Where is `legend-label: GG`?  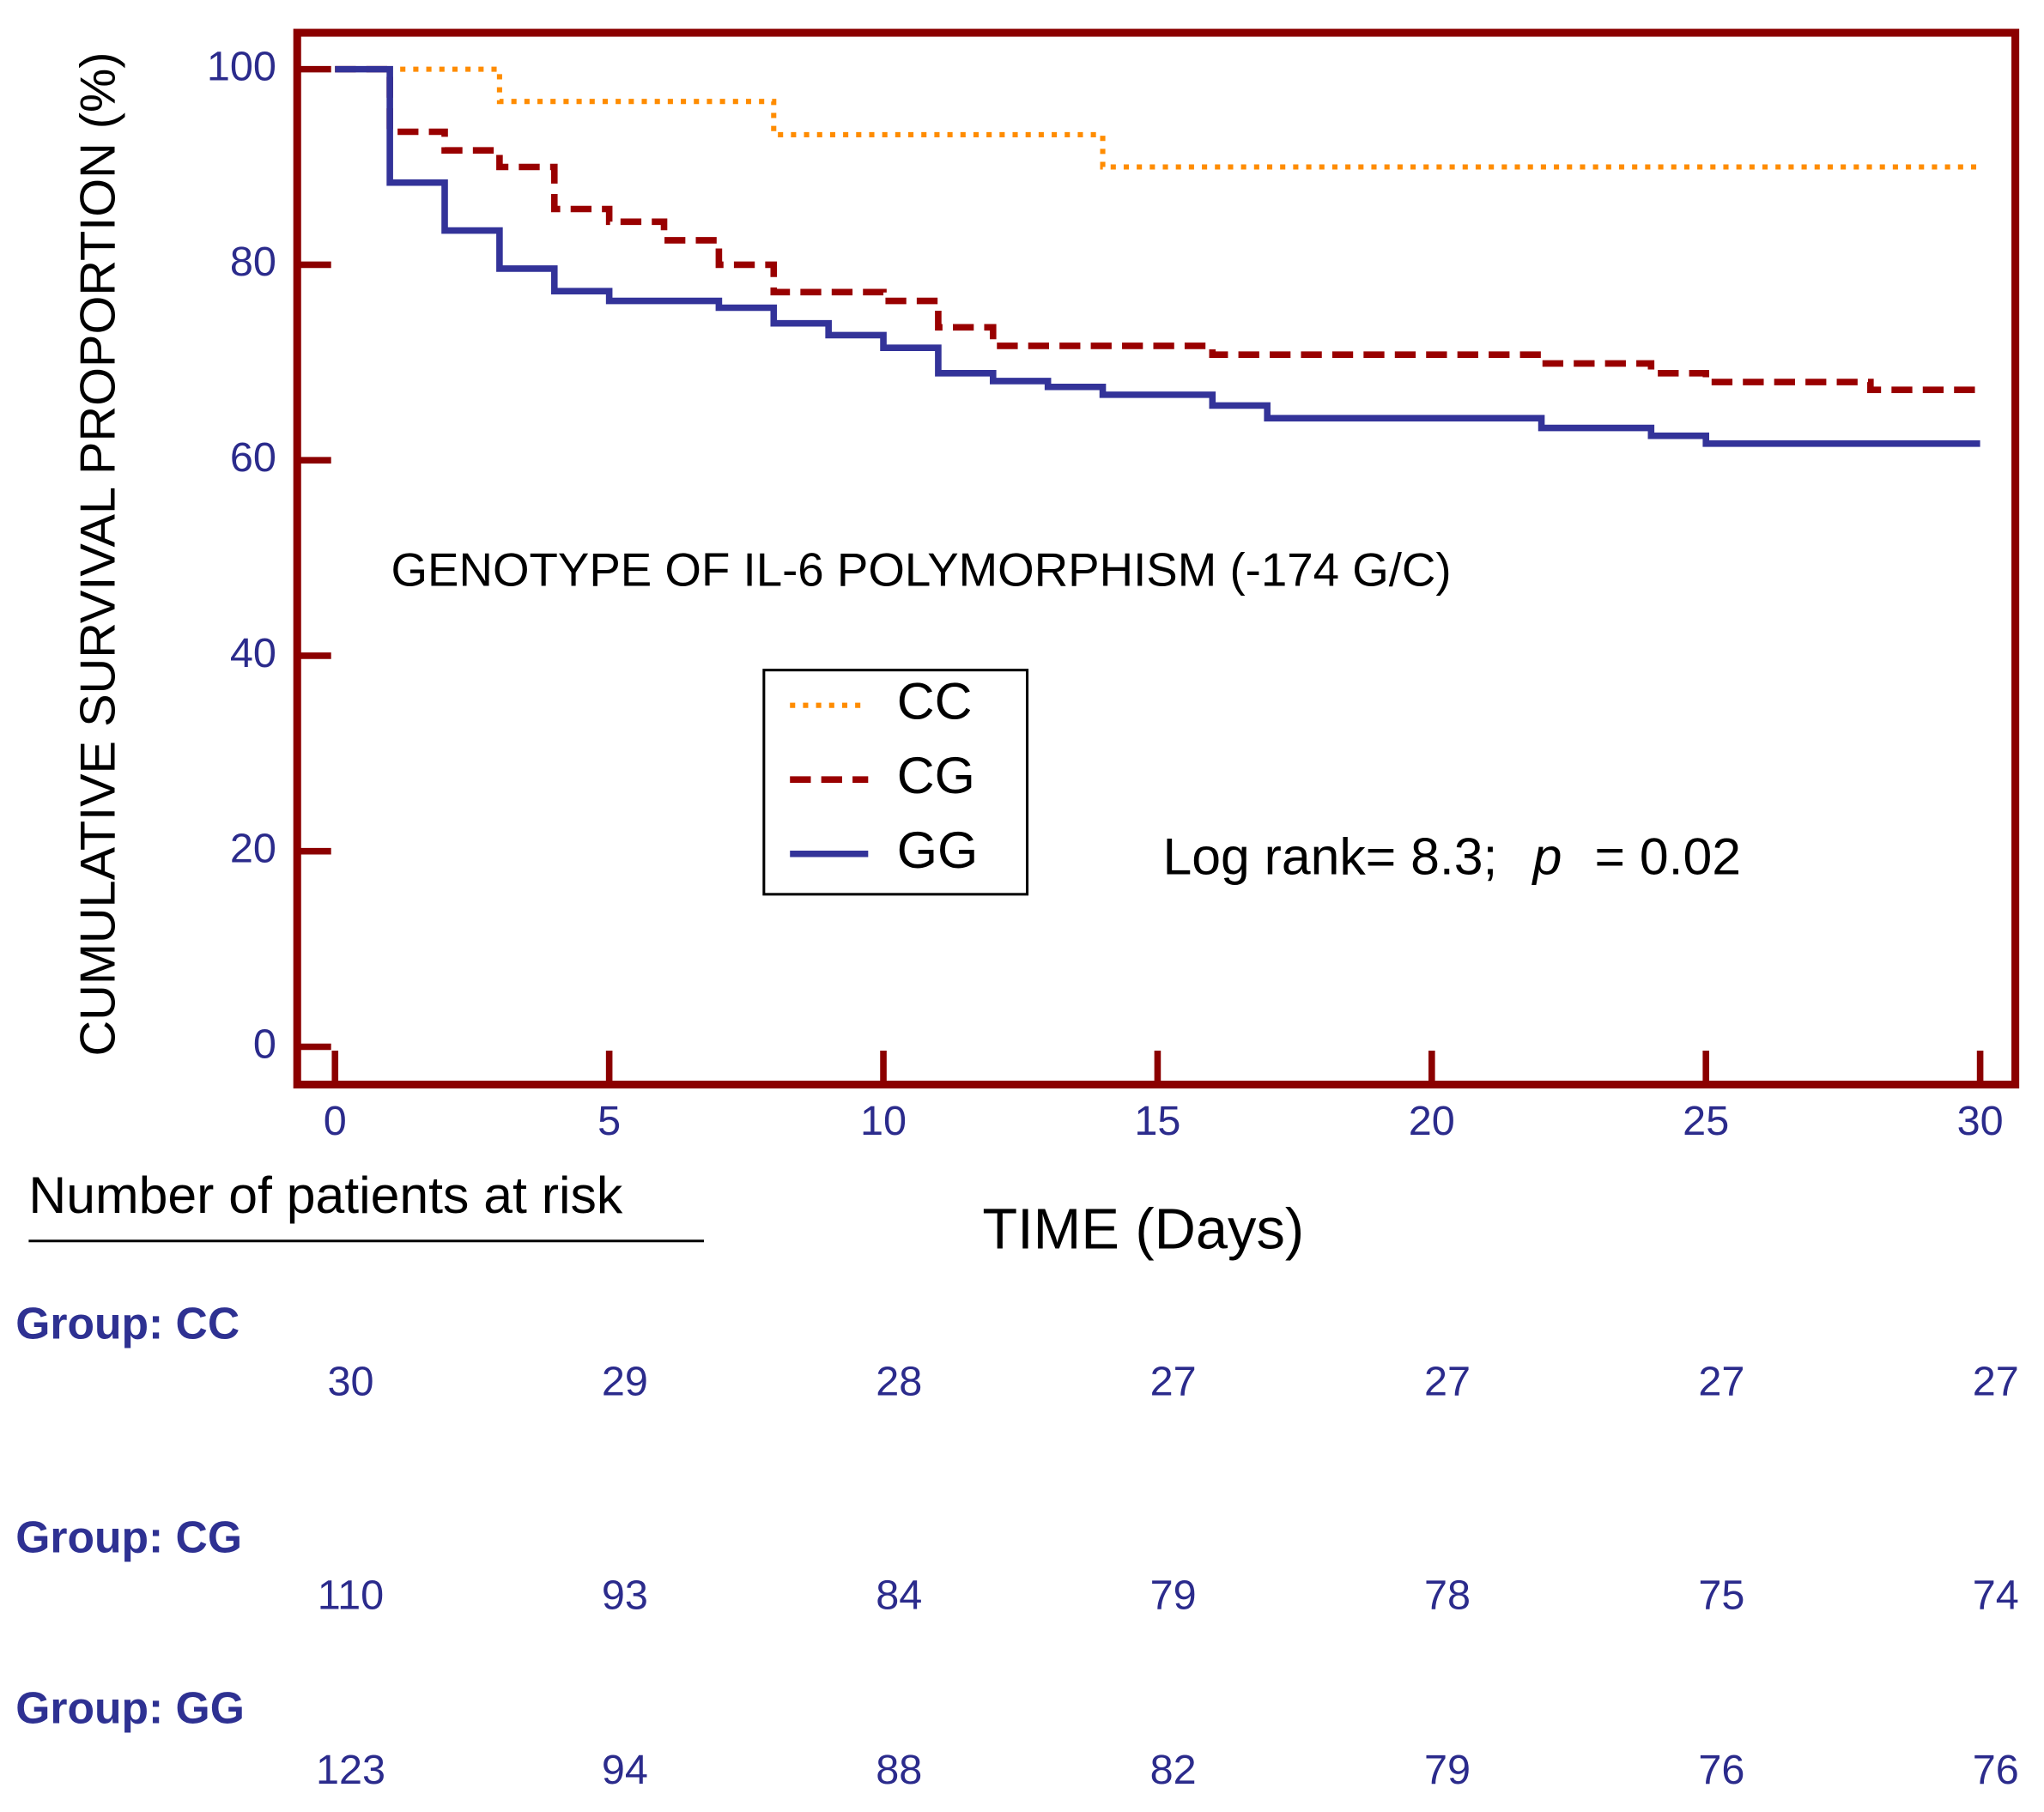
legend-label: GG is located at coordinates (937, 850).